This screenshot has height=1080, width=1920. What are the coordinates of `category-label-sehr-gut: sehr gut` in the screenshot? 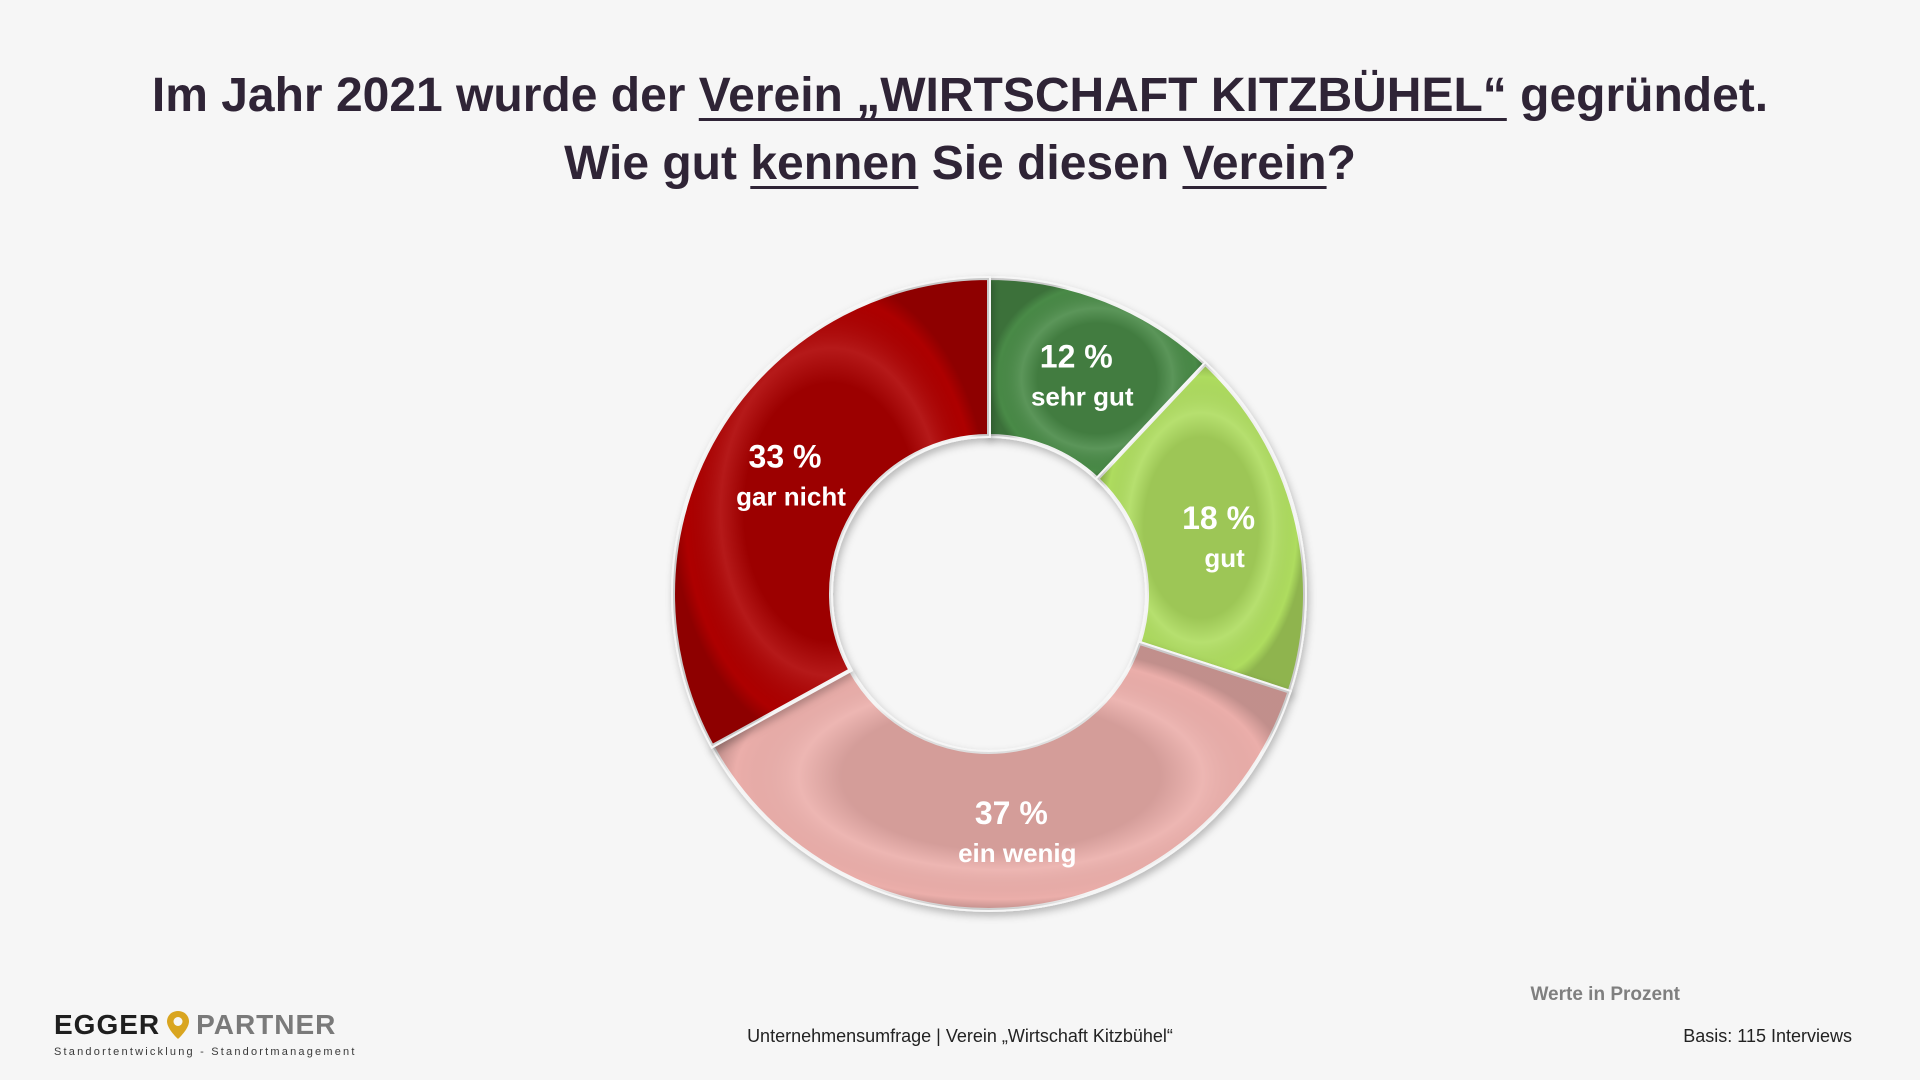 It's located at (1082, 397).